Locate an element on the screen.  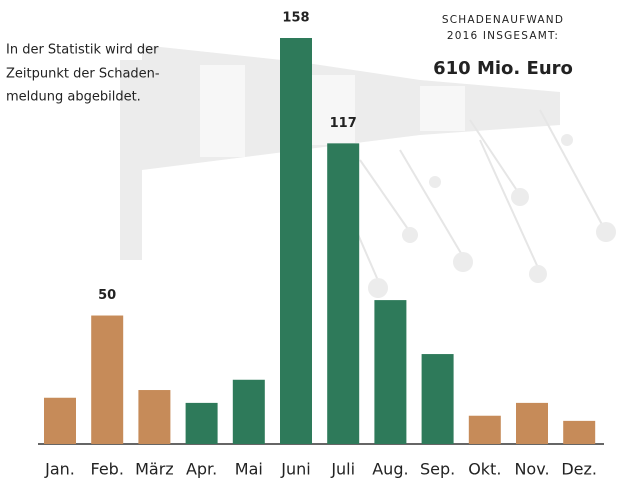
value-label: 158 is located at coordinates (295, 18).